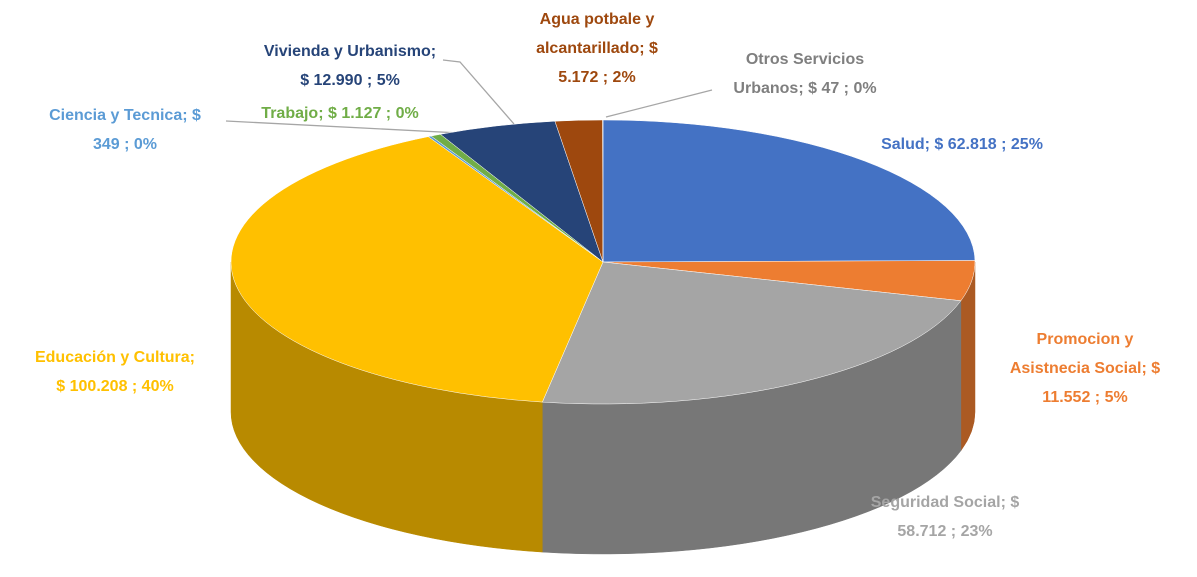 The width and height of the screenshot is (1197, 577). What do you see at coordinates (596, 77) in the screenshot?
I see `data-label: 5.172 ; 2%` at bounding box center [596, 77].